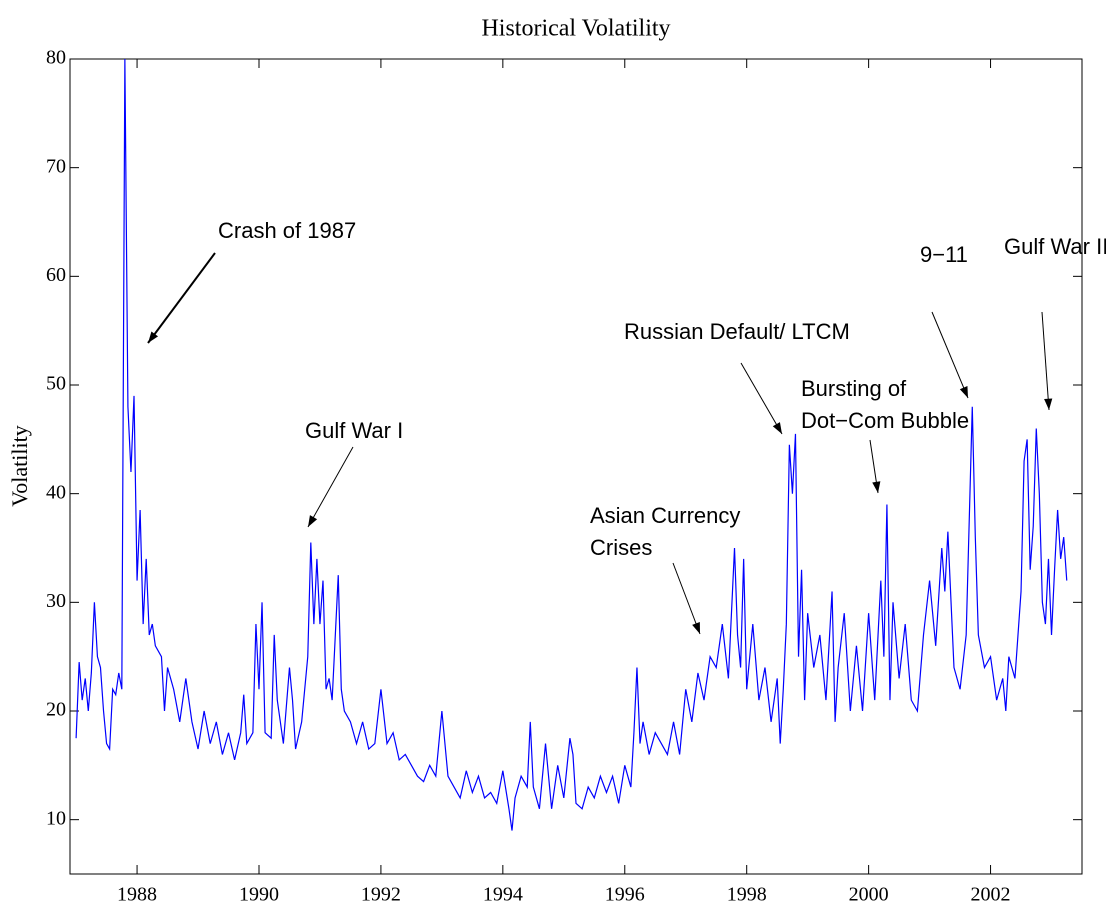 The width and height of the screenshot is (1106, 912). What do you see at coordinates (503, 895) in the screenshot?
I see `x-tick-label: 1994` at bounding box center [503, 895].